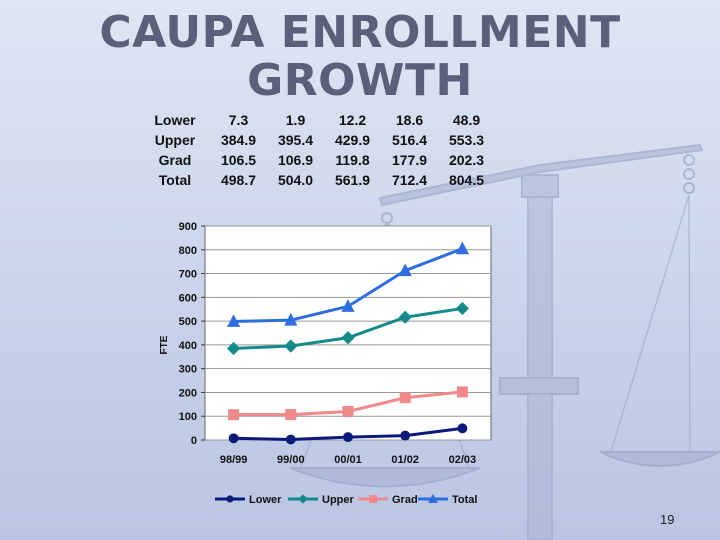  Describe the element at coordinates (360, 80) in the screenshot. I see `slide-title-line-2: GROWTH` at that location.